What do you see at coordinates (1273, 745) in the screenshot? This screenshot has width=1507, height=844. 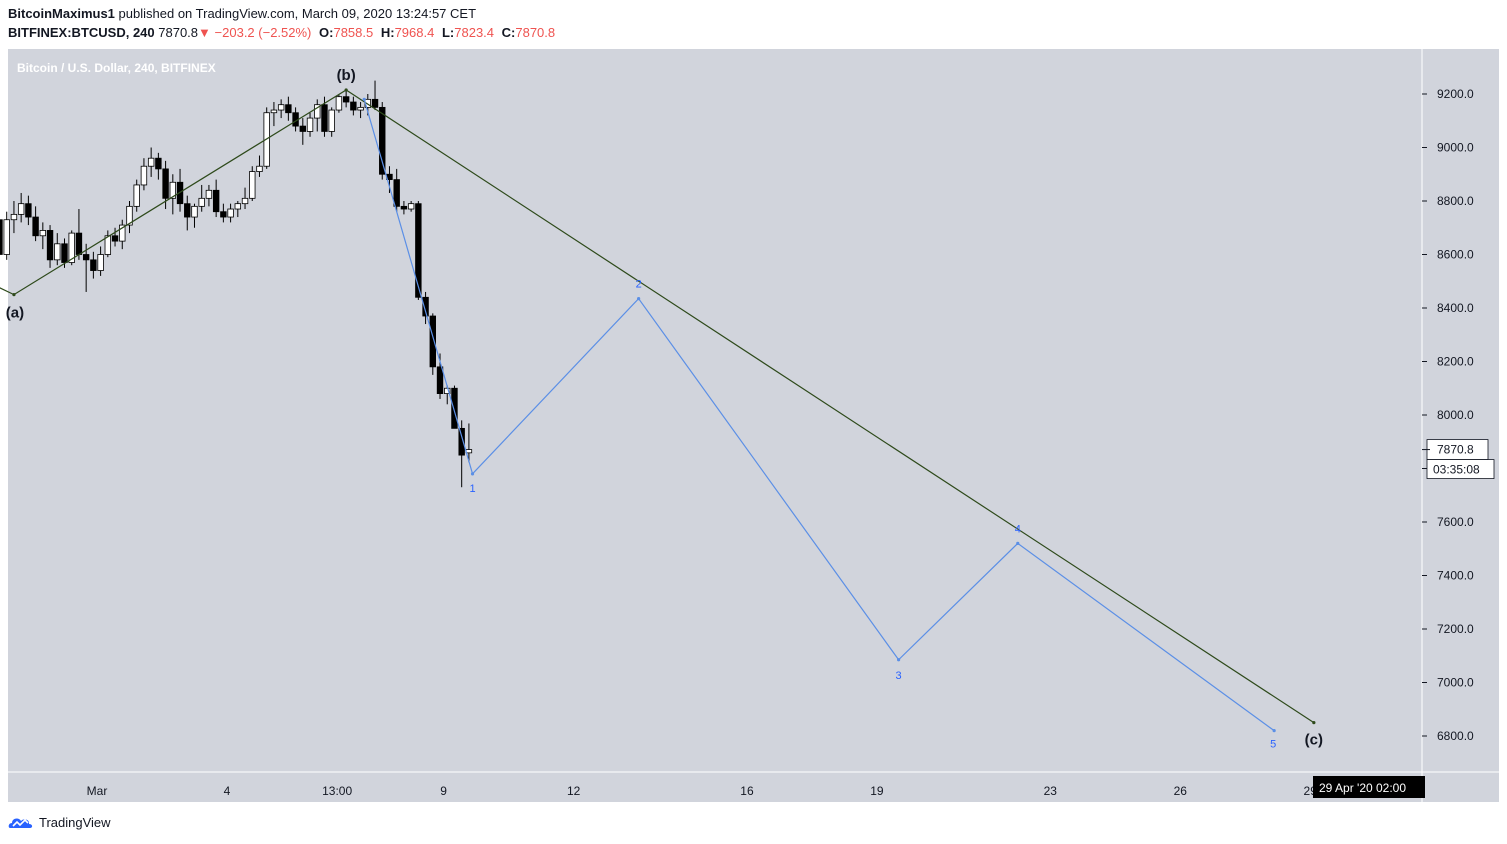 I see `wave-sub-label: 5` at bounding box center [1273, 745].